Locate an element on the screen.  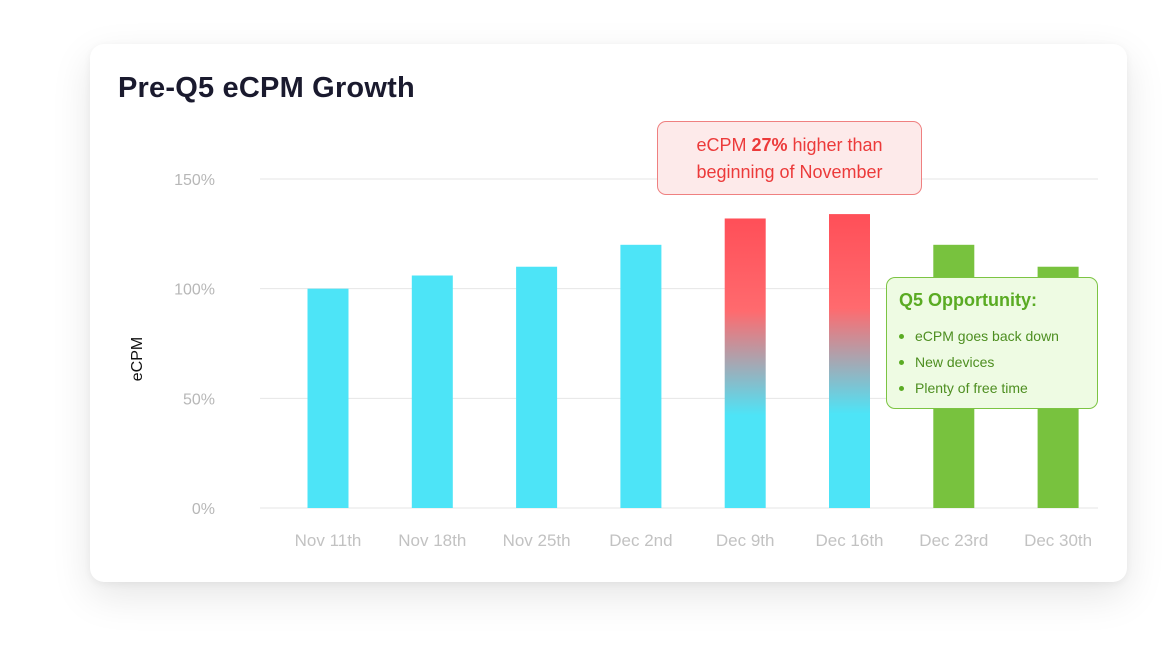
x-tick-label: Dec 2nd is located at coordinates (640, 540).